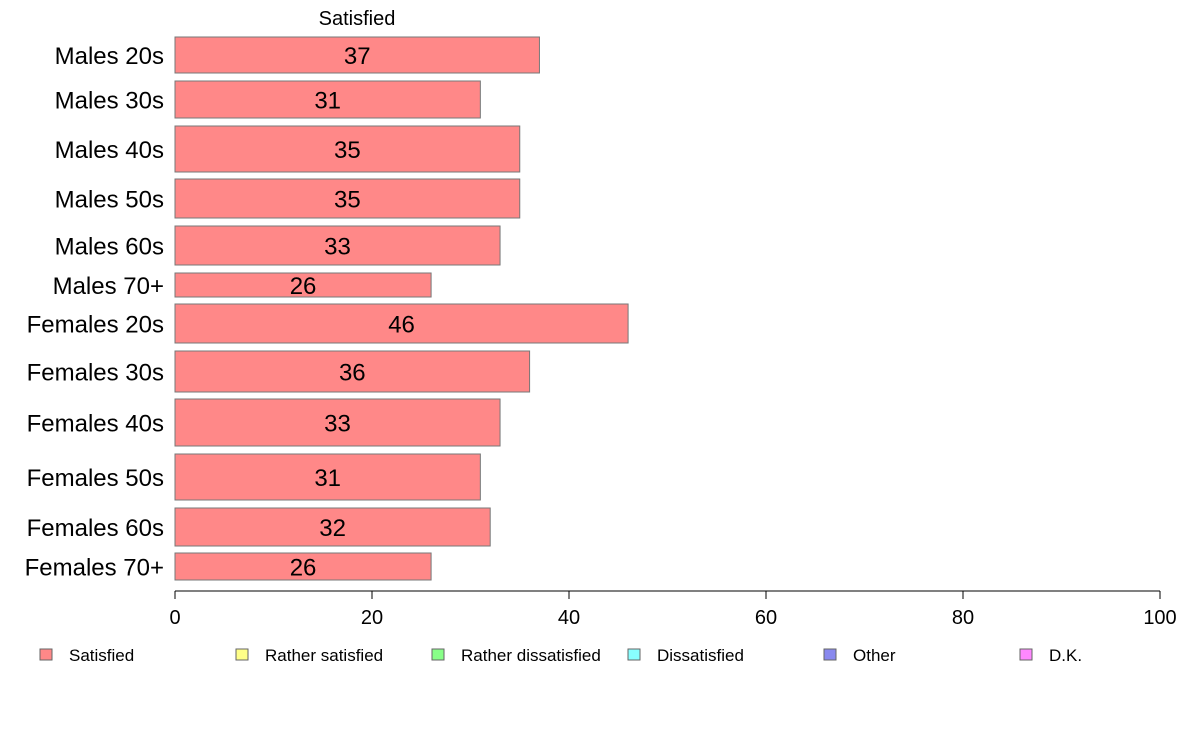  Describe the element at coordinates (1159, 618) in the screenshot. I see `x-tick-label: 100` at that location.